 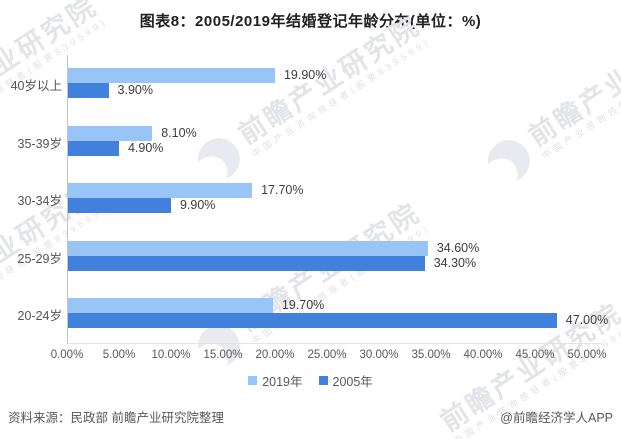 I want to click on x-tick: 25.00%, so click(x=327, y=355).